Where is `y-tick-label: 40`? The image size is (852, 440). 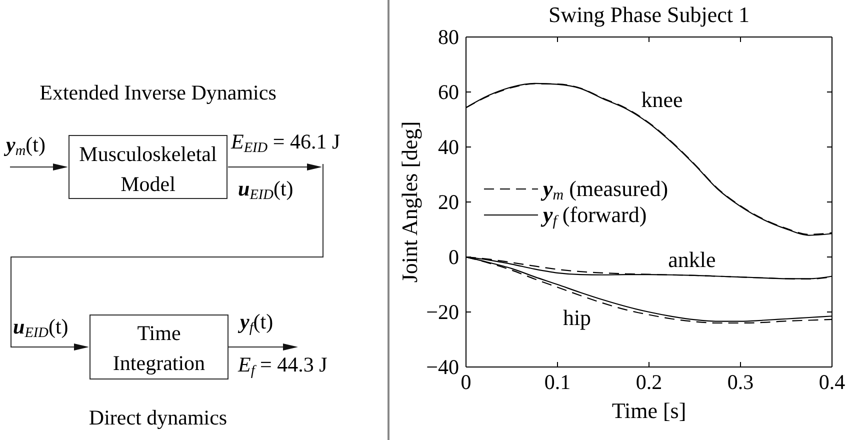 y-tick-label: 40 is located at coordinates (448, 147).